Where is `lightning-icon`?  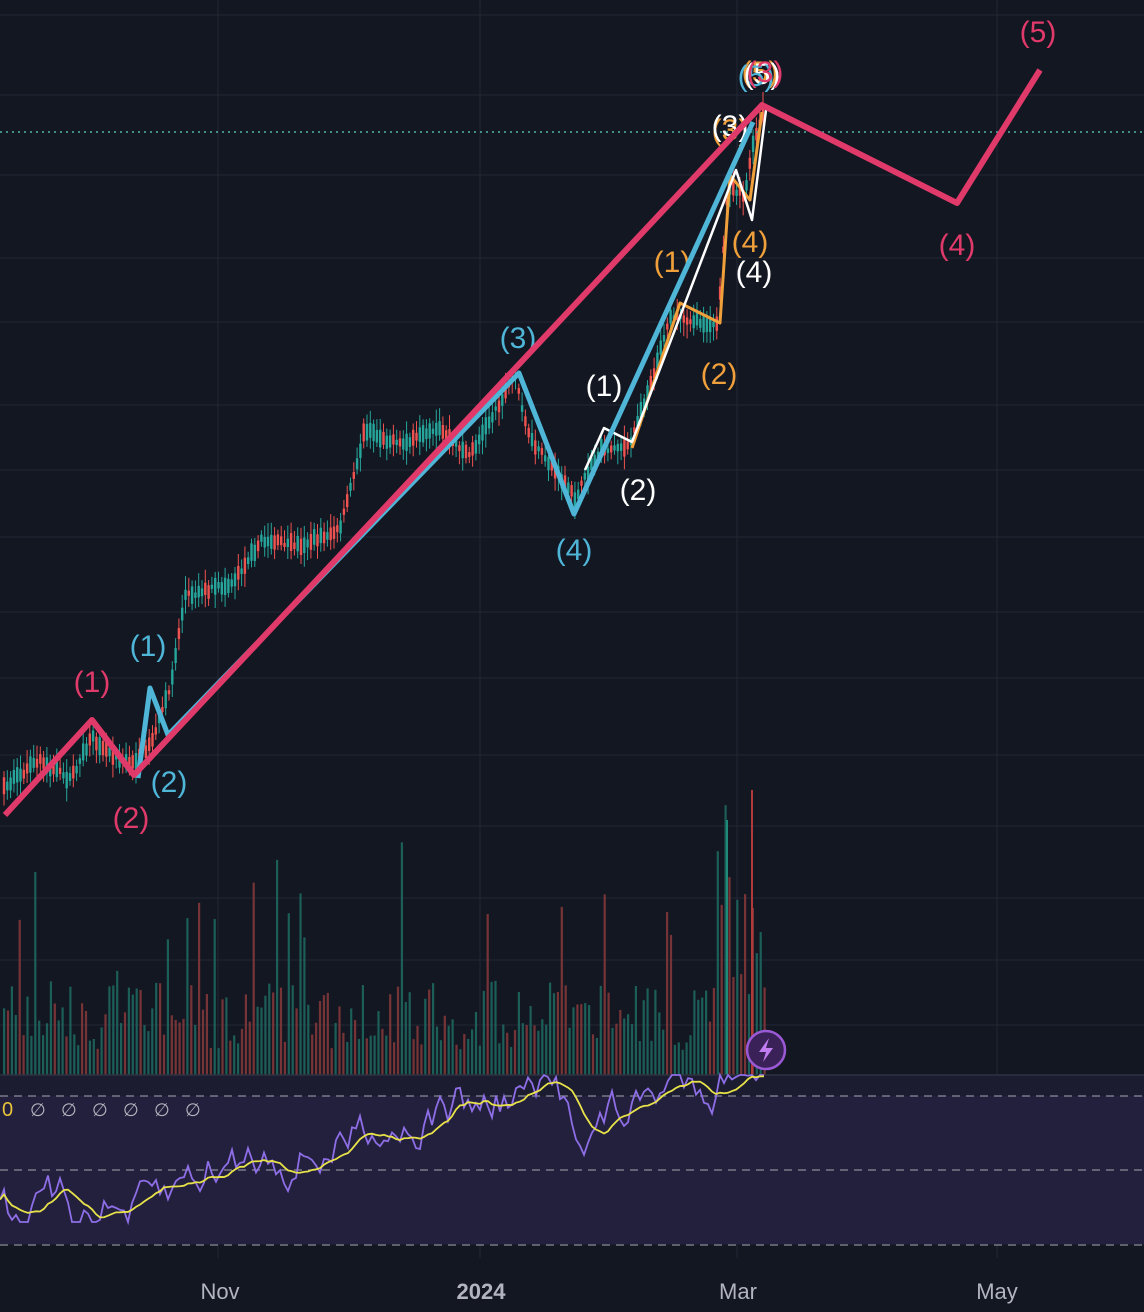 lightning-icon is located at coordinates (766, 1050).